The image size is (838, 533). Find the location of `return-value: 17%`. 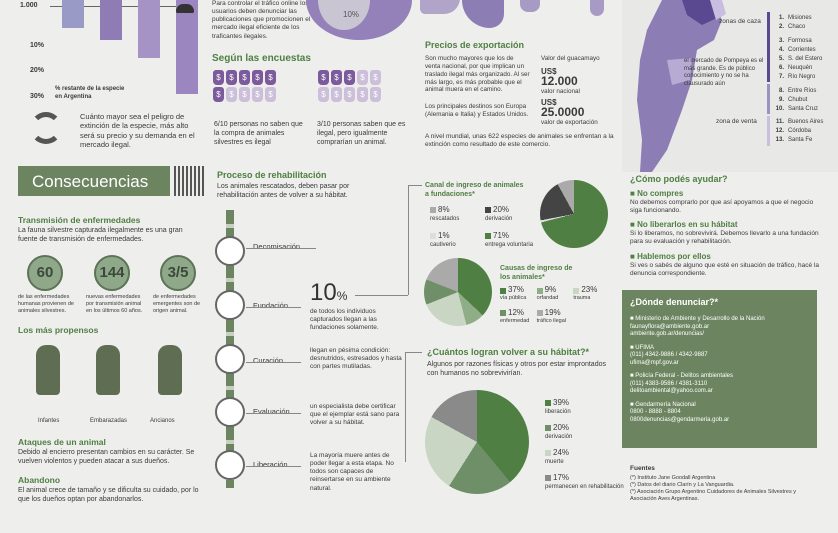

return-value: 17% is located at coordinates (561, 477).